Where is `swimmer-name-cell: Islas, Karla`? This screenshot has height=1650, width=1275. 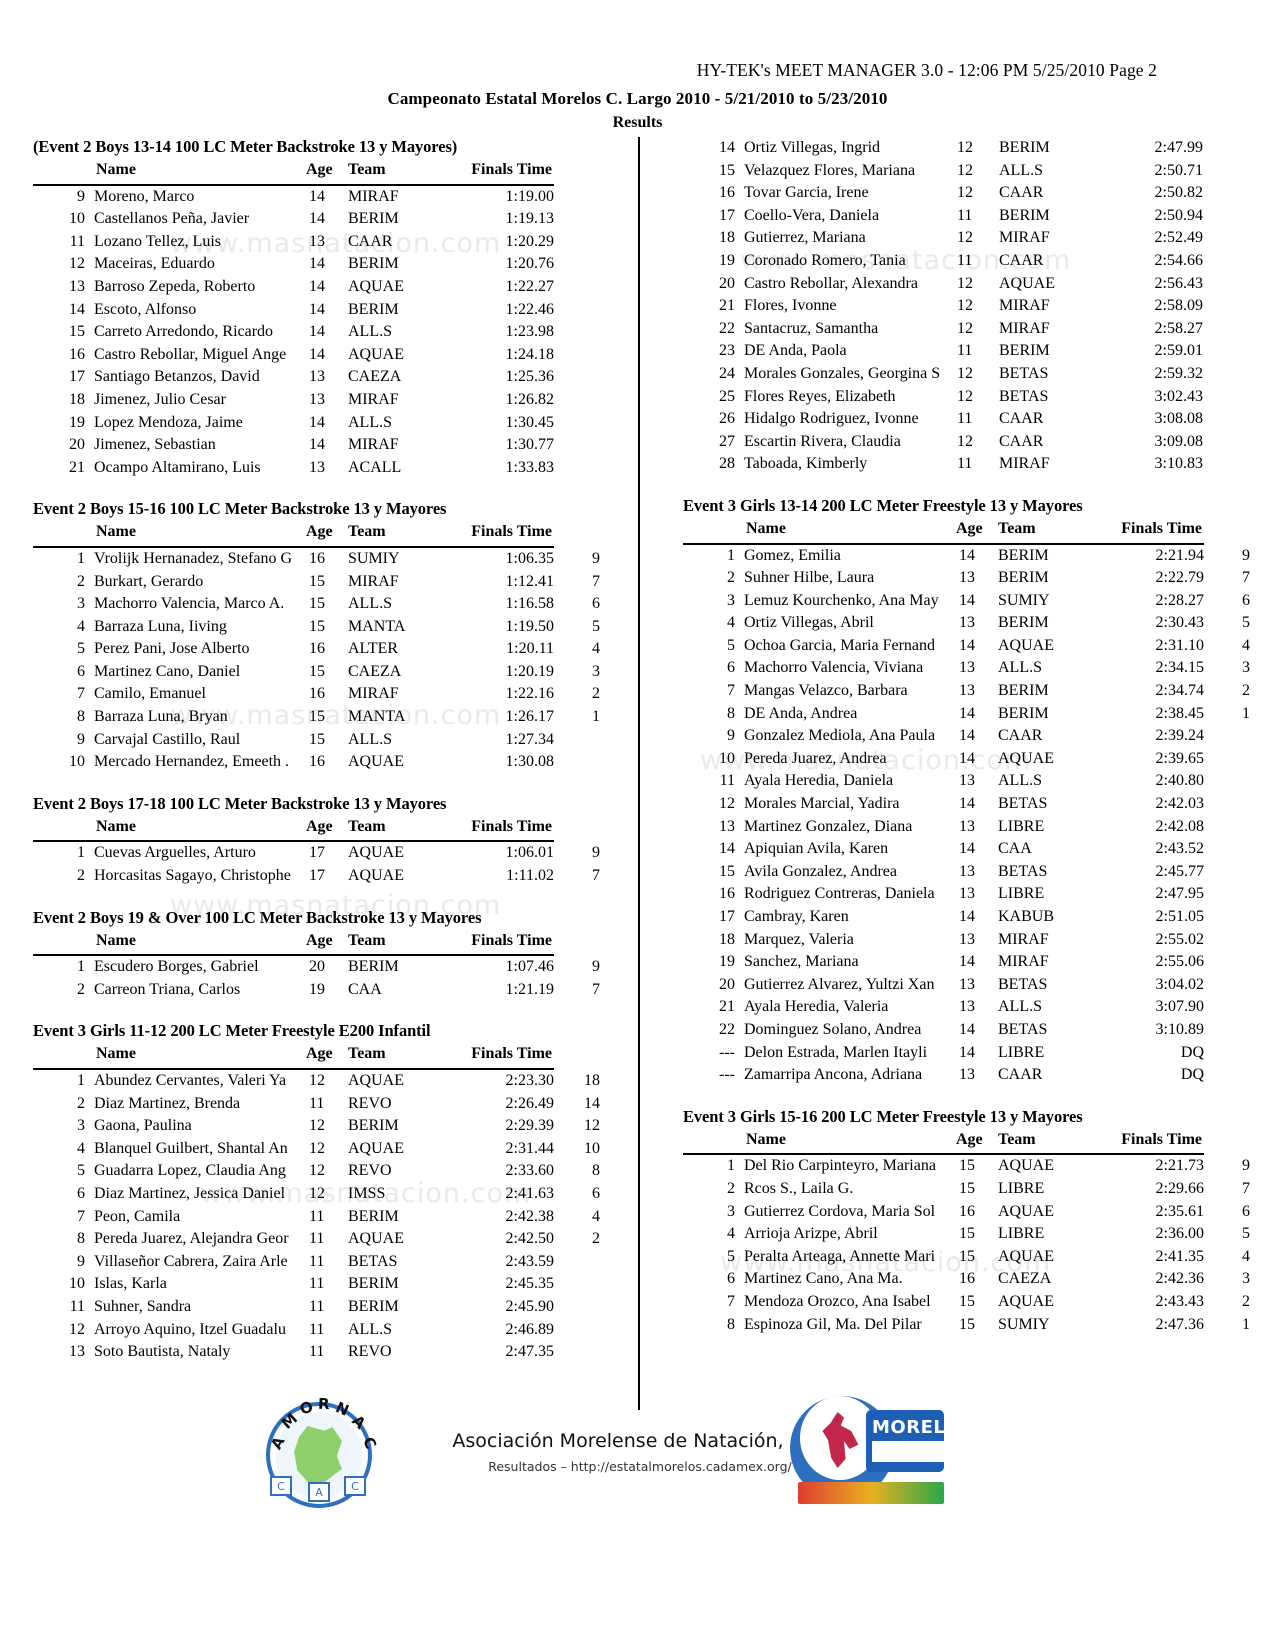
swimmer-name-cell: Islas, Karla is located at coordinates (130, 1284).